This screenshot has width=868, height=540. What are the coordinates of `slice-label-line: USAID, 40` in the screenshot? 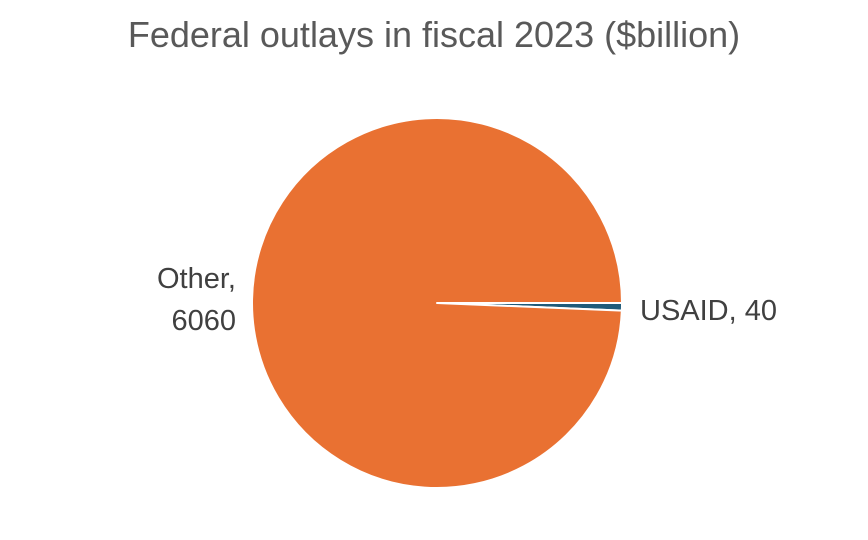 It's located at (708, 311).